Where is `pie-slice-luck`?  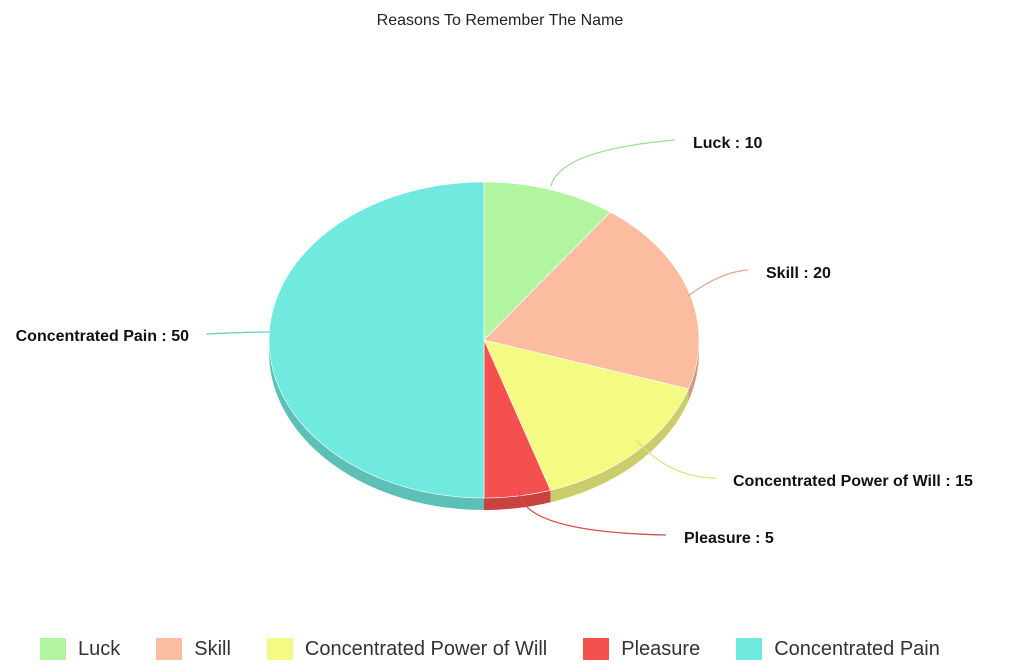 pie-slice-luck is located at coordinates (547, 261).